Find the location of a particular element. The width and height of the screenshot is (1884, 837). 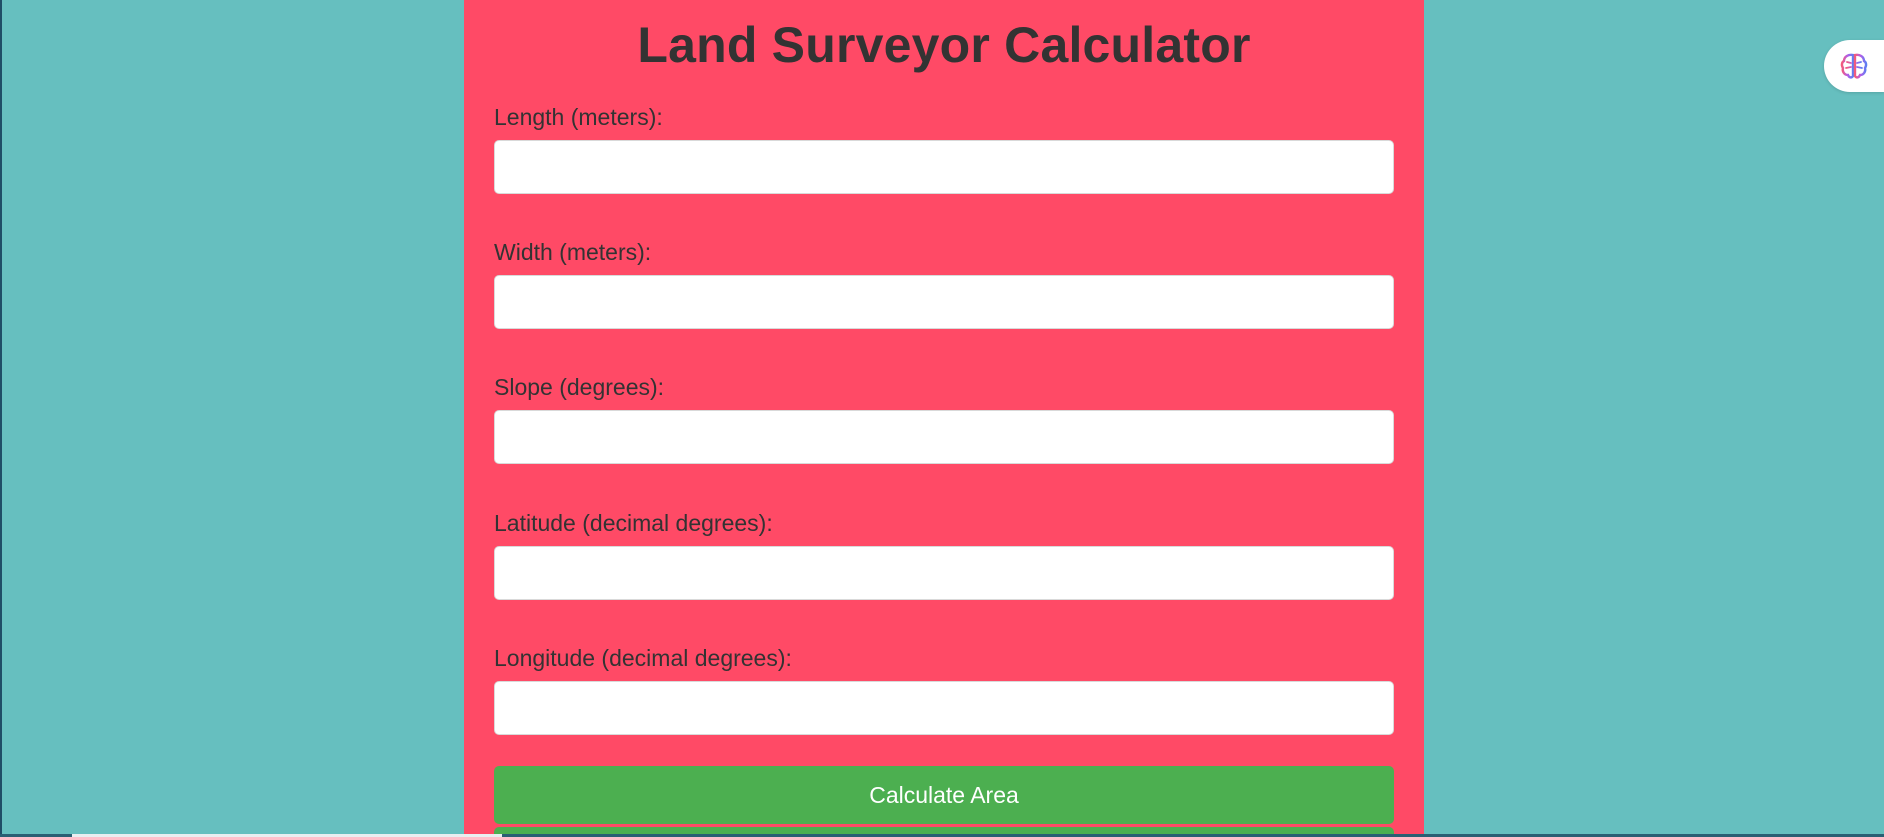

slope-label: Slope (degrees): is located at coordinates (579, 387).